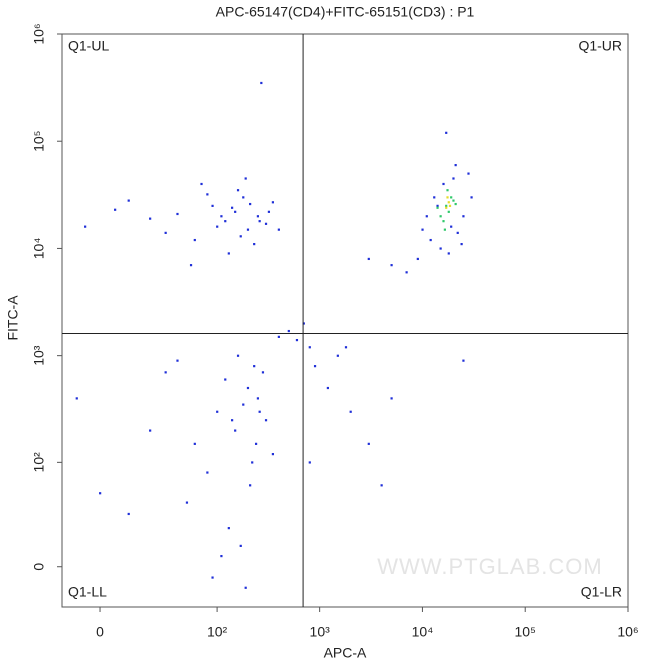 The image size is (650, 670). What do you see at coordinates (489, 566) in the screenshot?
I see `watermark: WWW.PTGLAB.COM` at bounding box center [489, 566].